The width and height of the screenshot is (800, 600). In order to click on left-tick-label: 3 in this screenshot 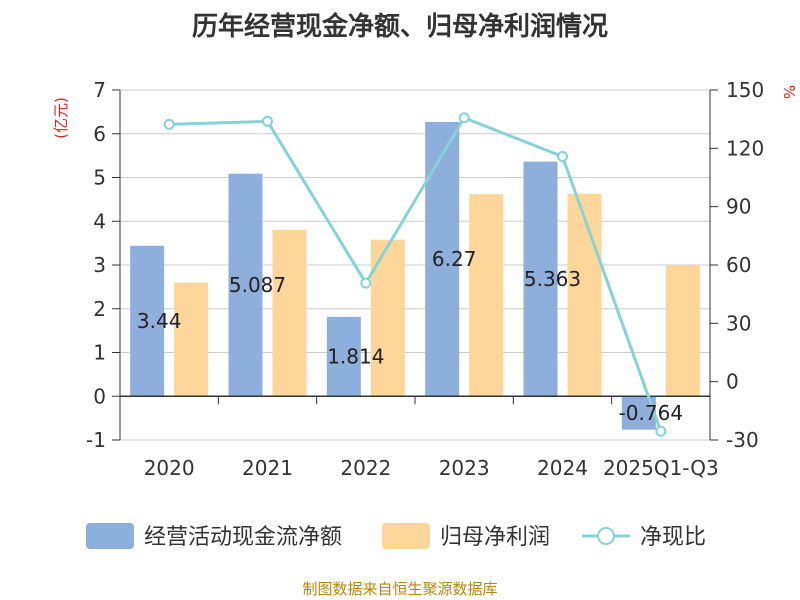, I will do `click(99, 265)`.